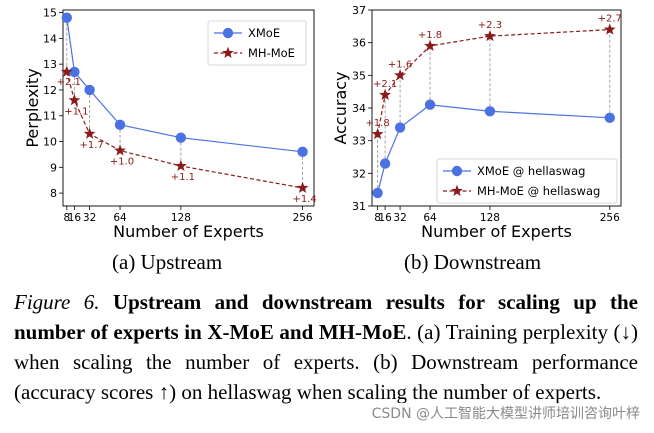 The image size is (654, 433). Describe the element at coordinates (50, 38) in the screenshot. I see `y-tick-label: 14` at that location.